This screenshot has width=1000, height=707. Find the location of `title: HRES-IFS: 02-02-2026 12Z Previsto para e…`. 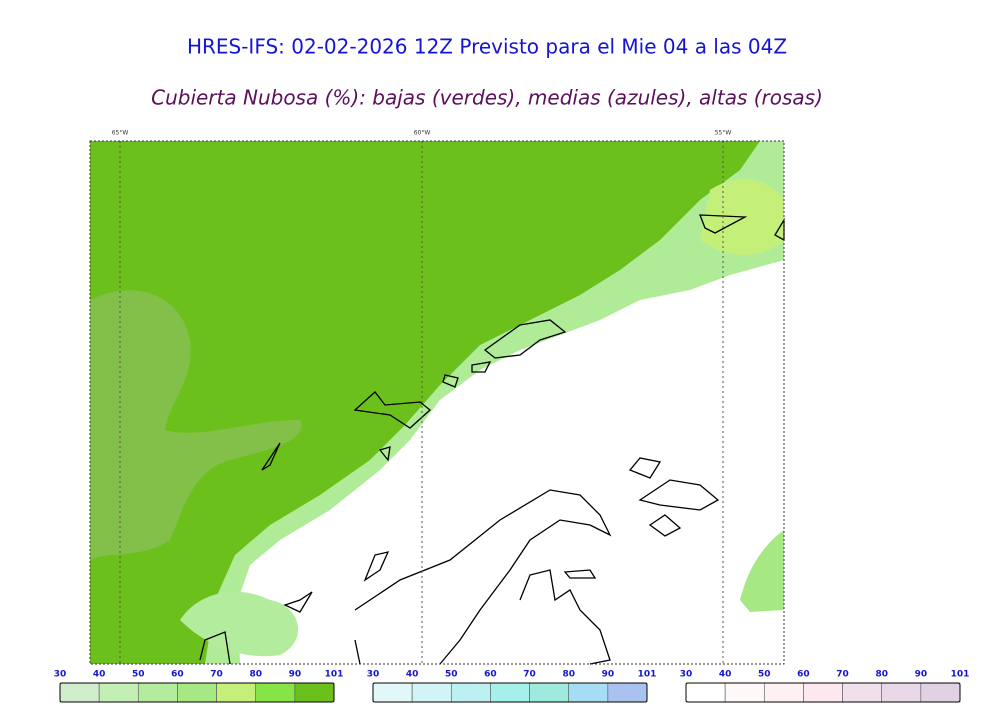

title: HRES-IFS: 02-02-2026 12Z Previsto para e… is located at coordinates (487, 47).